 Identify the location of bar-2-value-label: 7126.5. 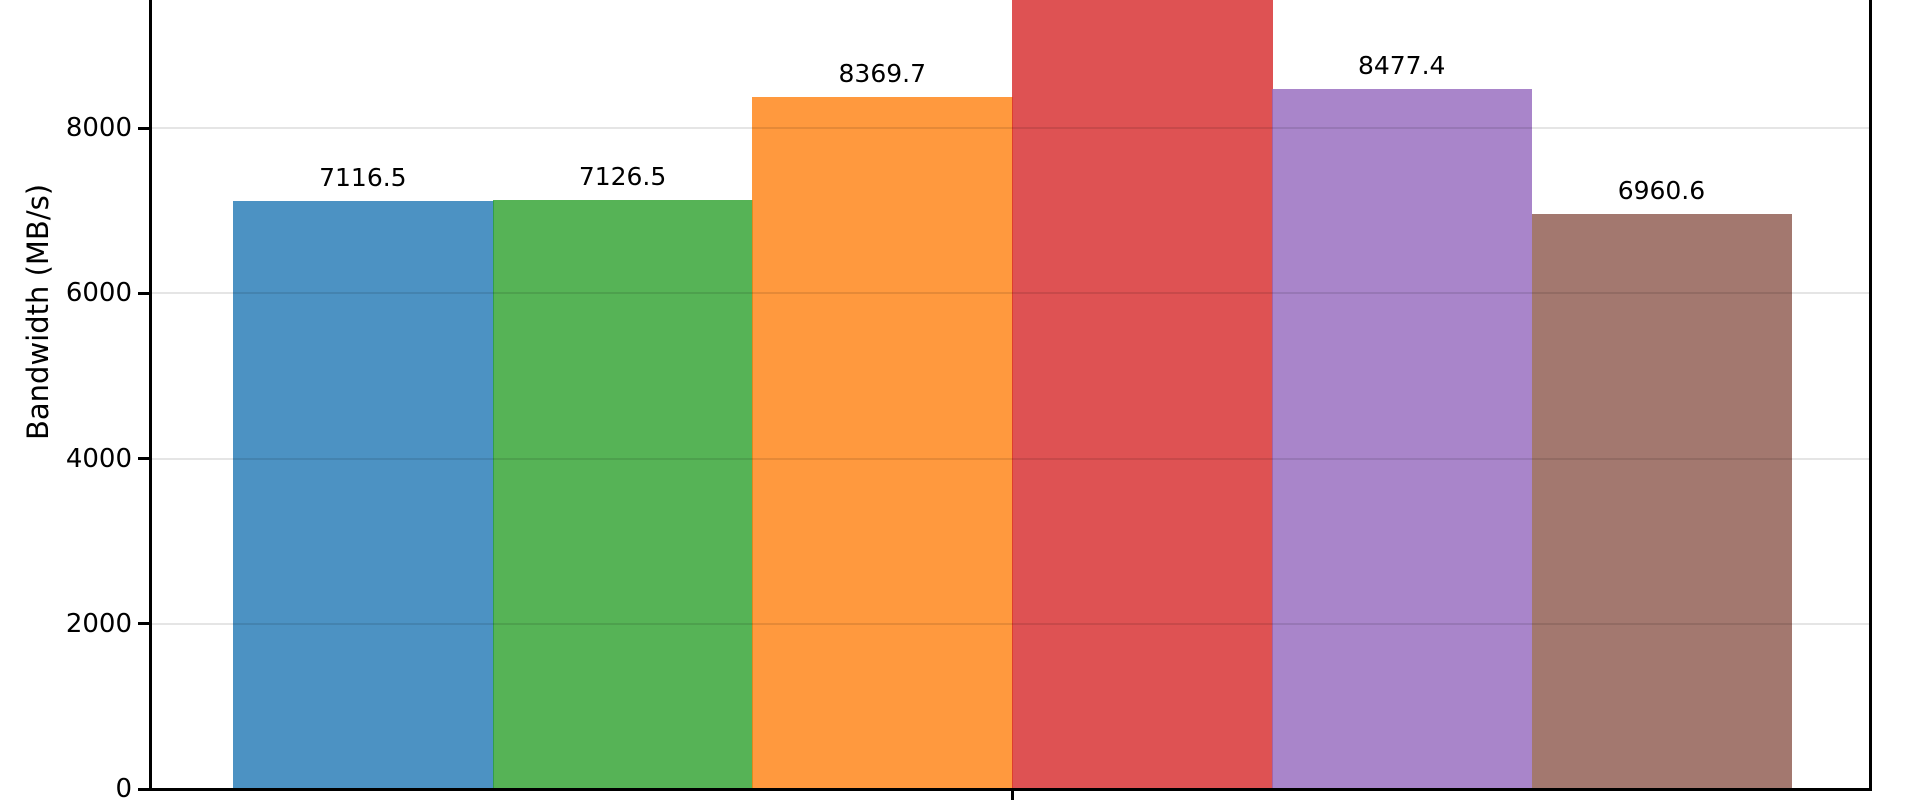
(622, 177).